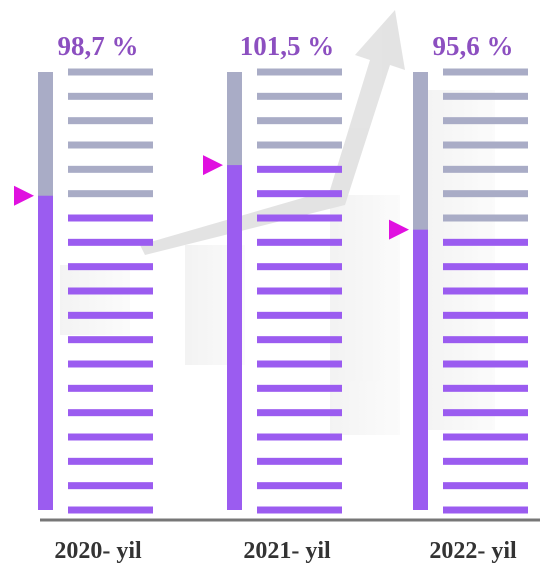  I want to click on category-label: 2022- yil, so click(473, 551).